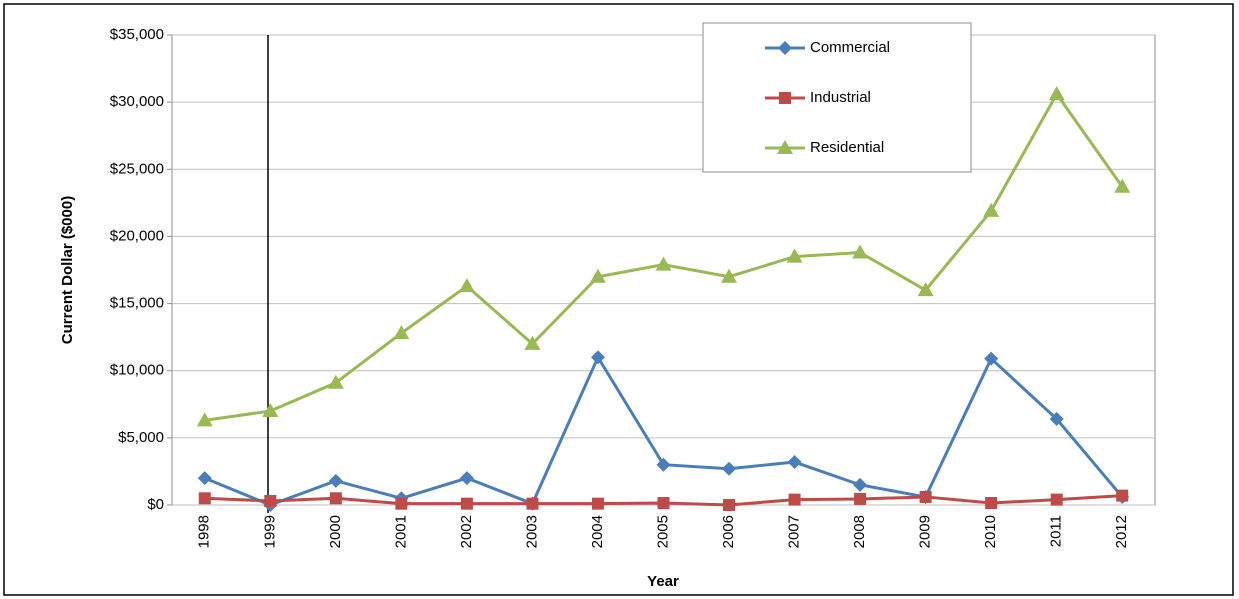  Describe the element at coordinates (204, 531) in the screenshot. I see `x-tick-label: 1998` at that location.